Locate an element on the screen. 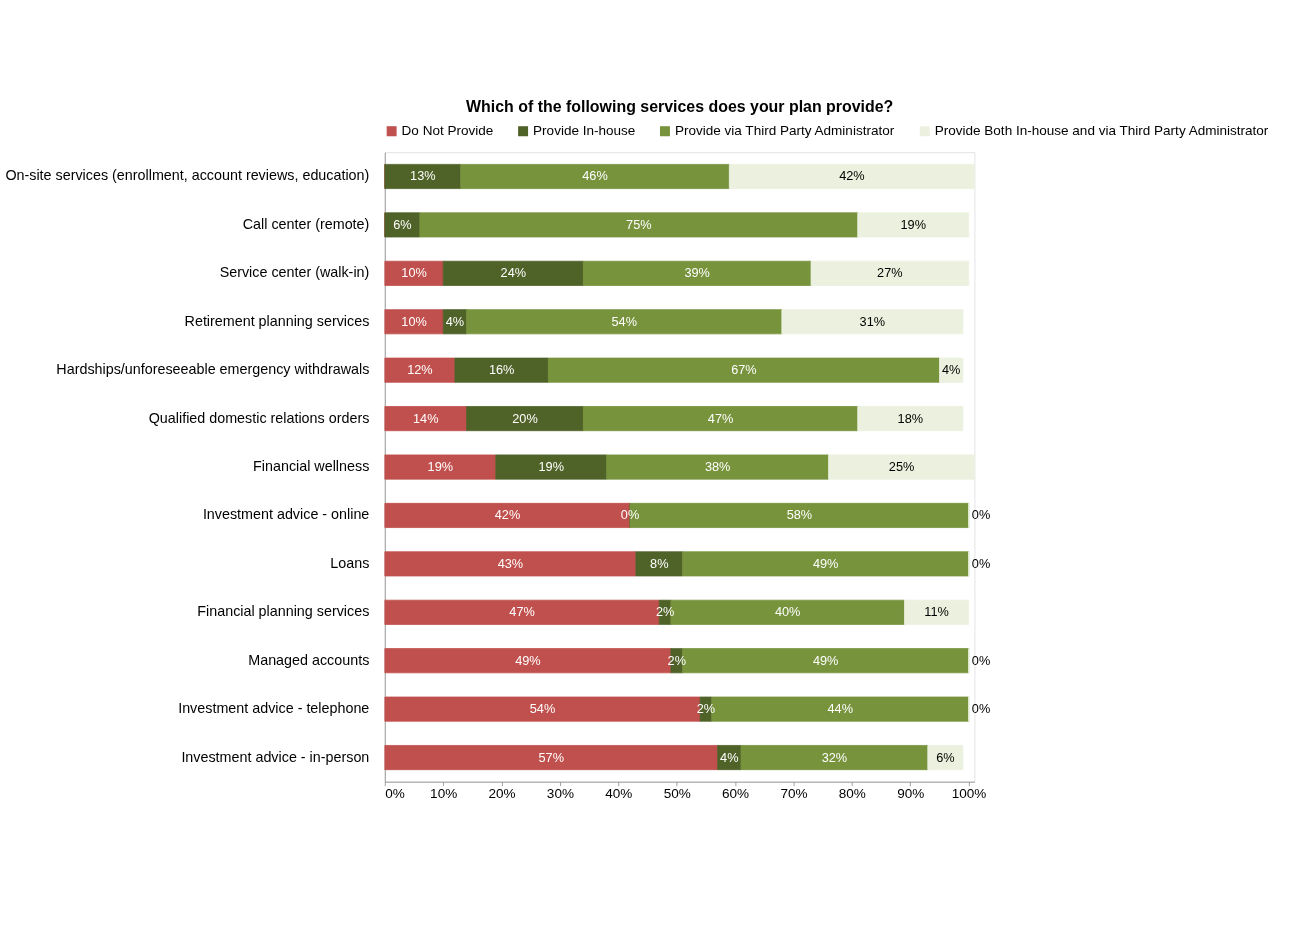  y-tick-label: Call center (remote) is located at coordinates (306, 223).